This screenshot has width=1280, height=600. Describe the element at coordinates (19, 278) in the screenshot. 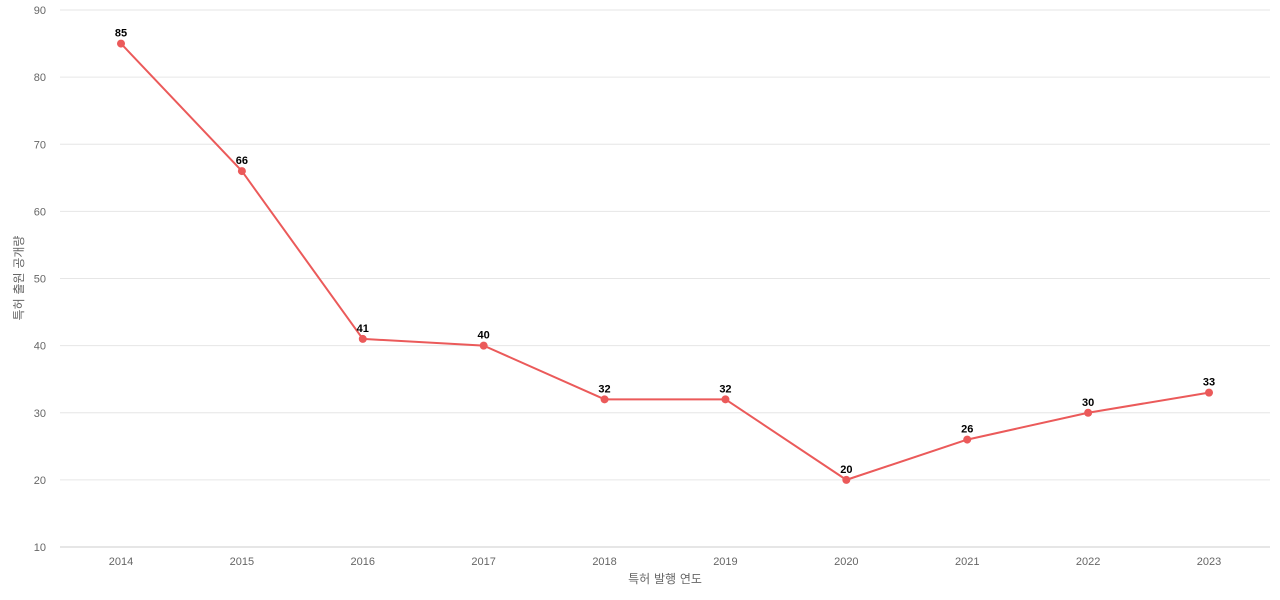

I see `y-axis-title: 특허 출원 공개량` at that location.